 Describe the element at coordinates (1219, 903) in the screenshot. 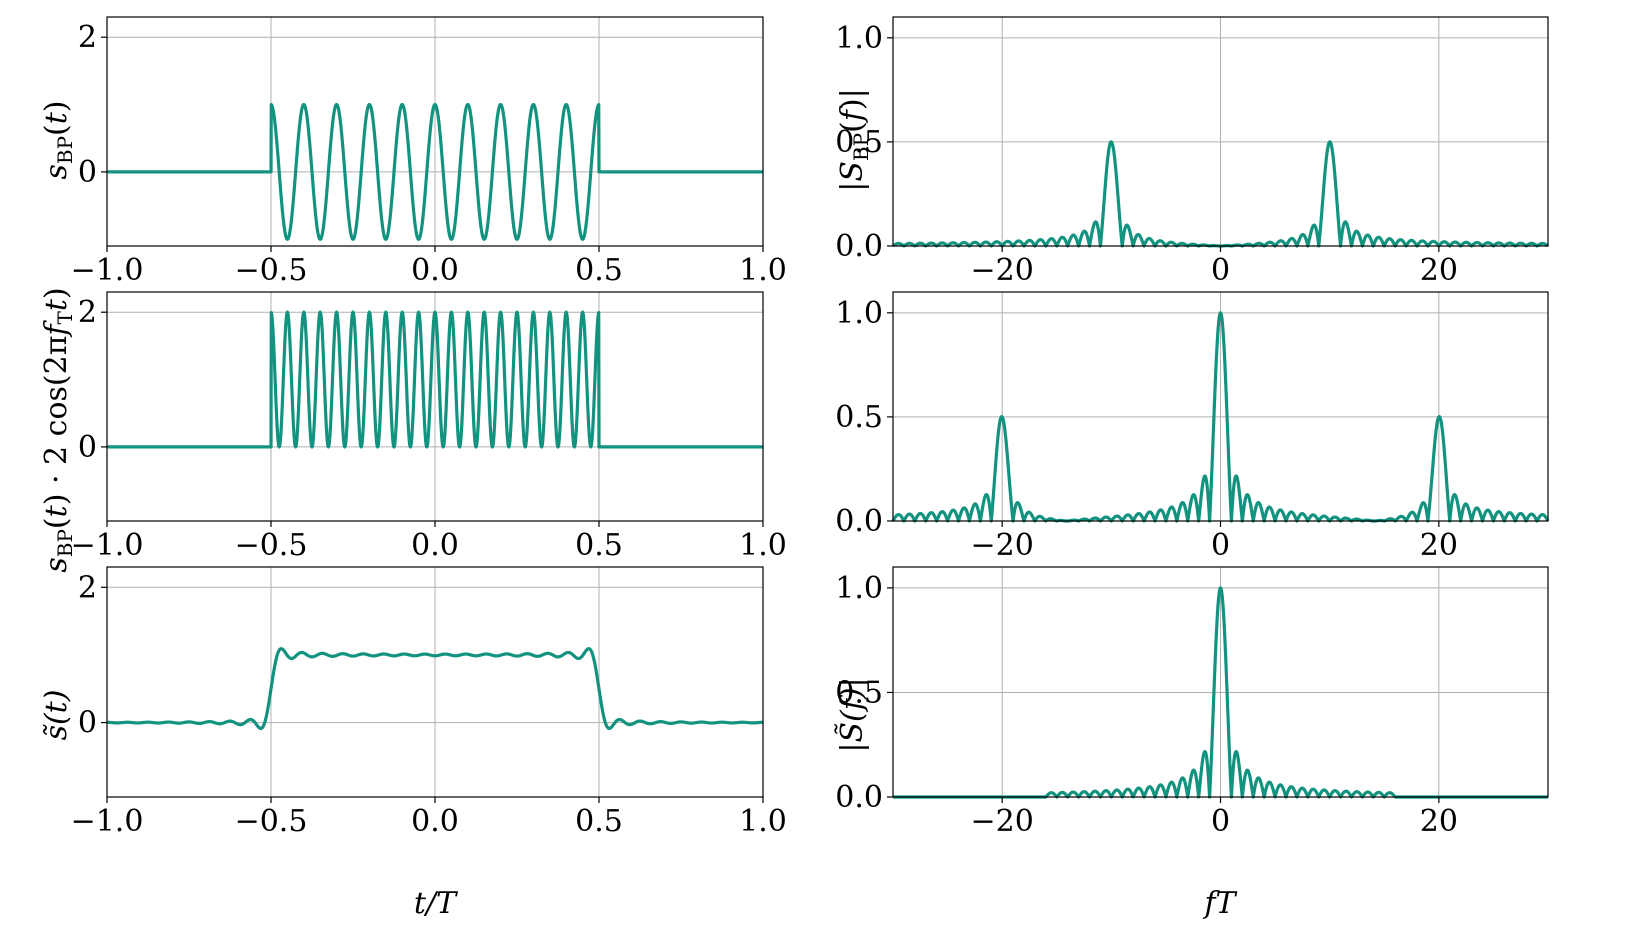

I see `xlabel-freq: fT` at that location.